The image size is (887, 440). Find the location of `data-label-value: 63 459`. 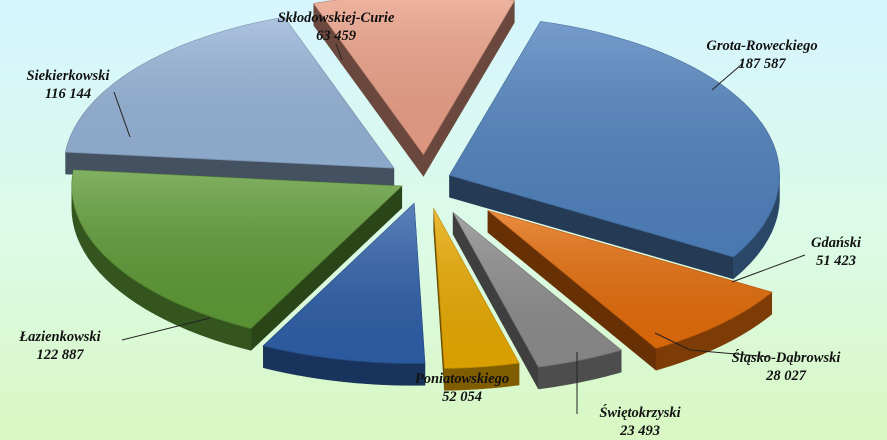

data-label-value: 63 459 is located at coordinates (336, 36).